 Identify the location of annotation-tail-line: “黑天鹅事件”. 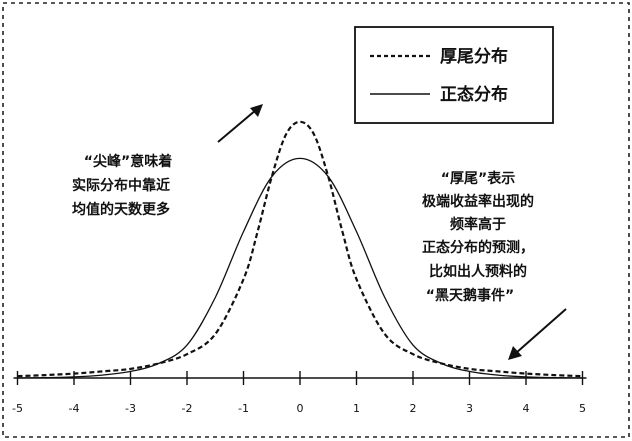
(470, 295).